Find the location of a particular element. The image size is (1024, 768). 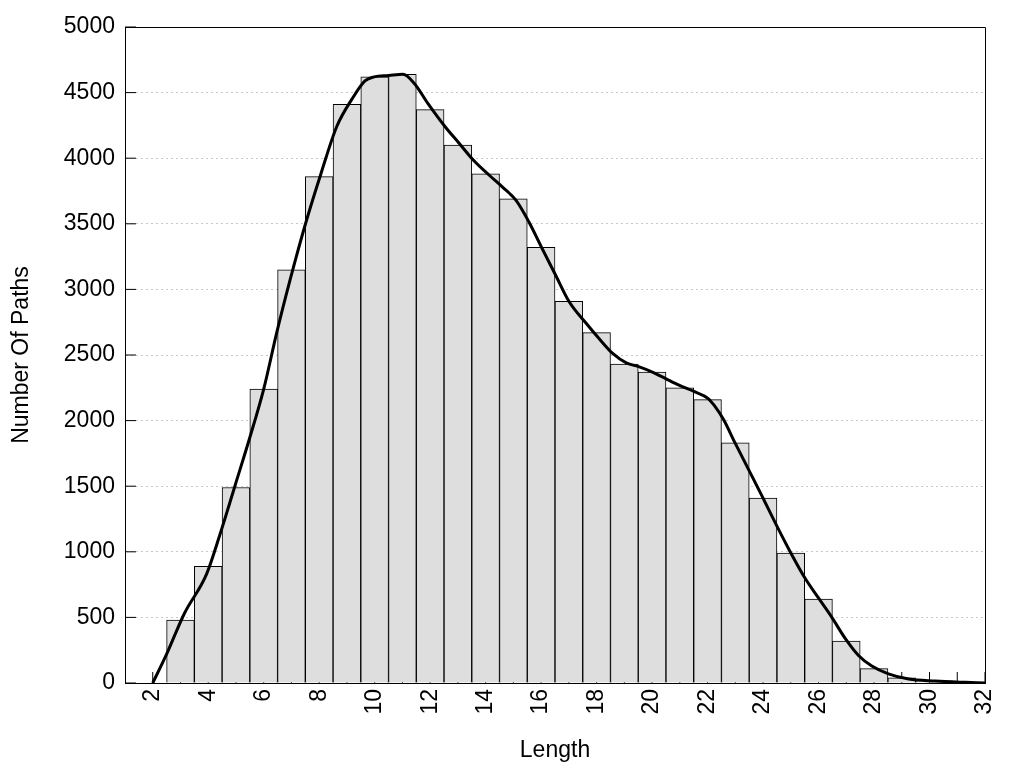

x-tick-label: 28 is located at coordinates (872, 702).